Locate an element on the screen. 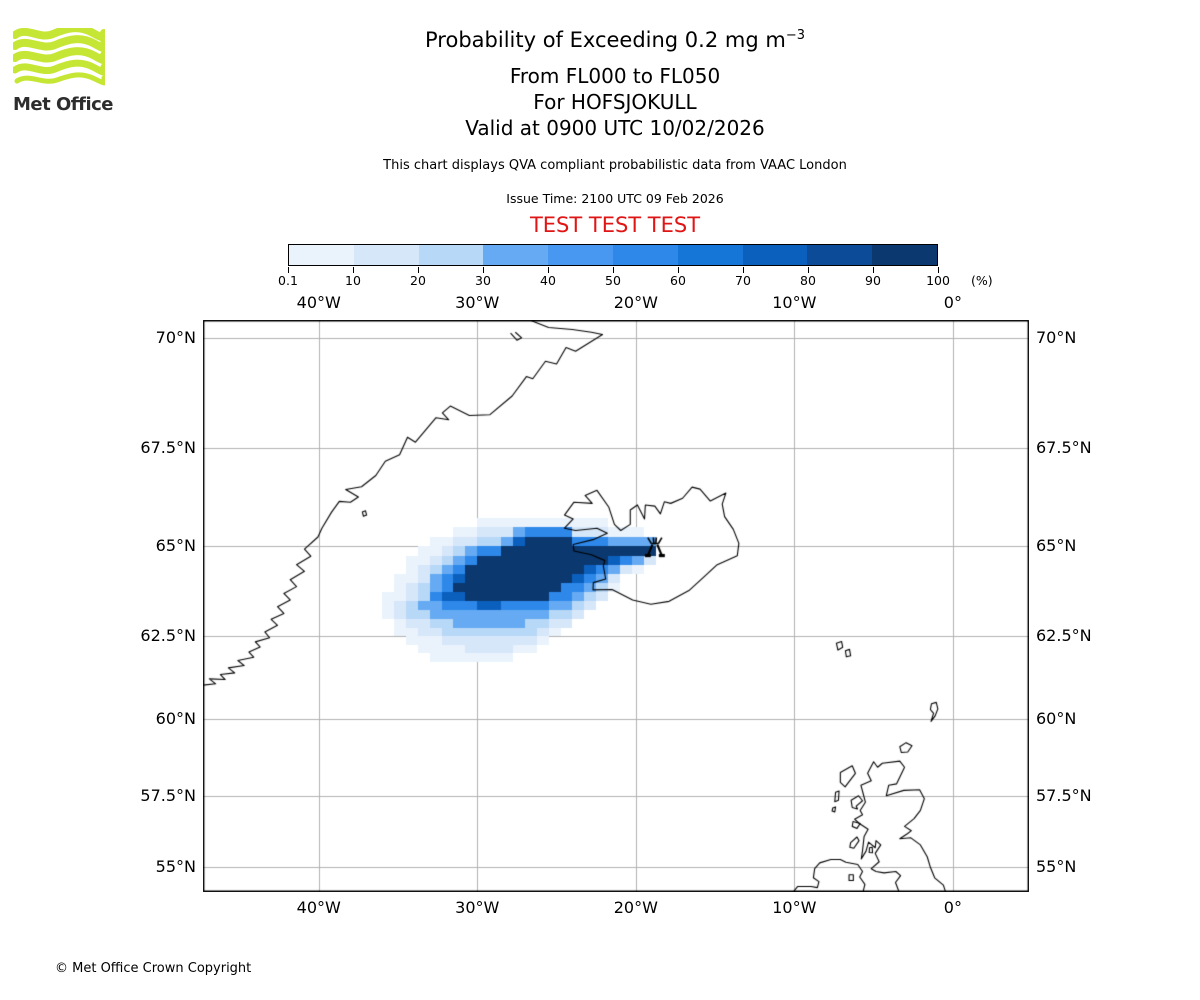 This screenshot has width=1200, height=1000. met-office-logo-text: Met Office is located at coordinates (63, 104).